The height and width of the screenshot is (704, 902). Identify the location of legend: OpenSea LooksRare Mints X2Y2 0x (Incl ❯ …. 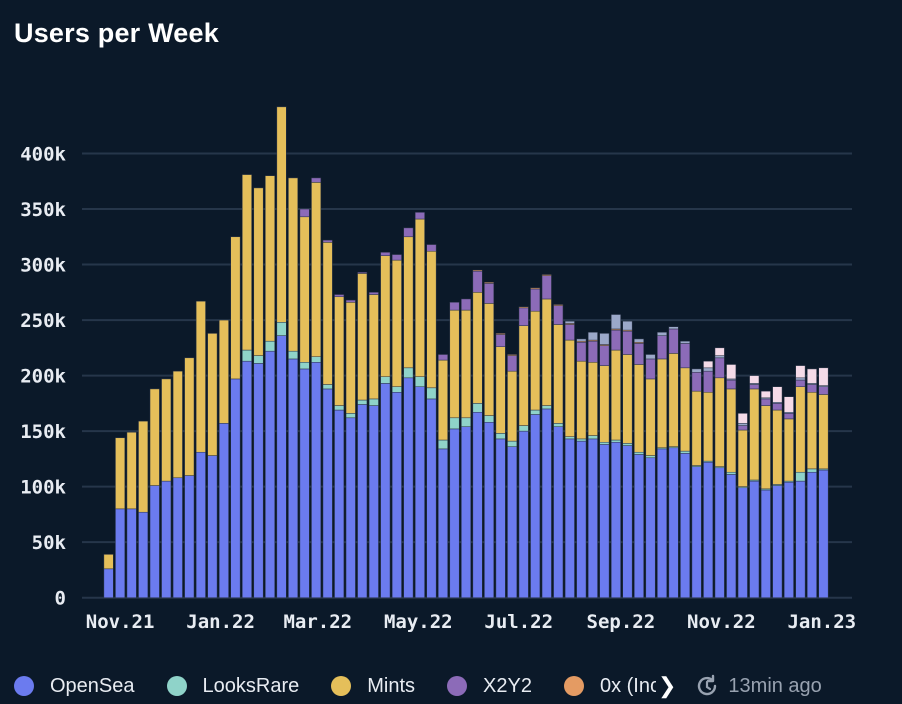
(418, 686).